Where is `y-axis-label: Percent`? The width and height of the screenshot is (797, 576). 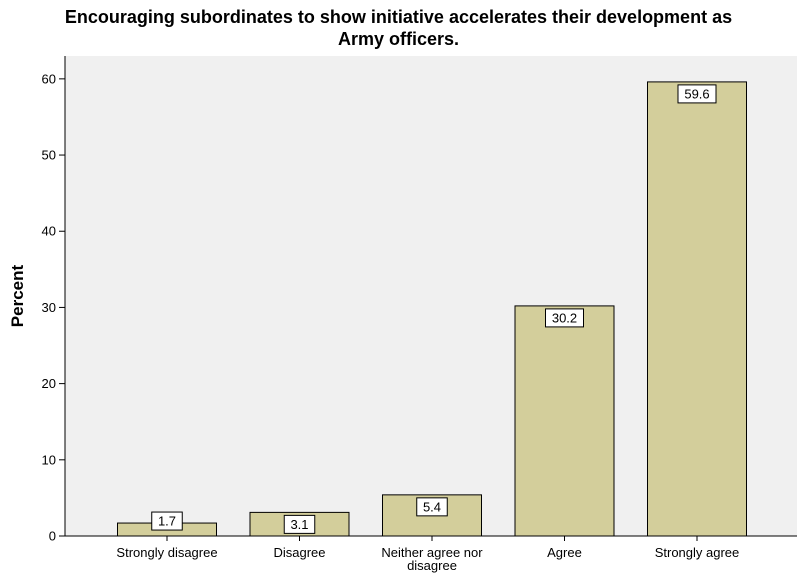
y-axis-label: Percent is located at coordinates (17, 295).